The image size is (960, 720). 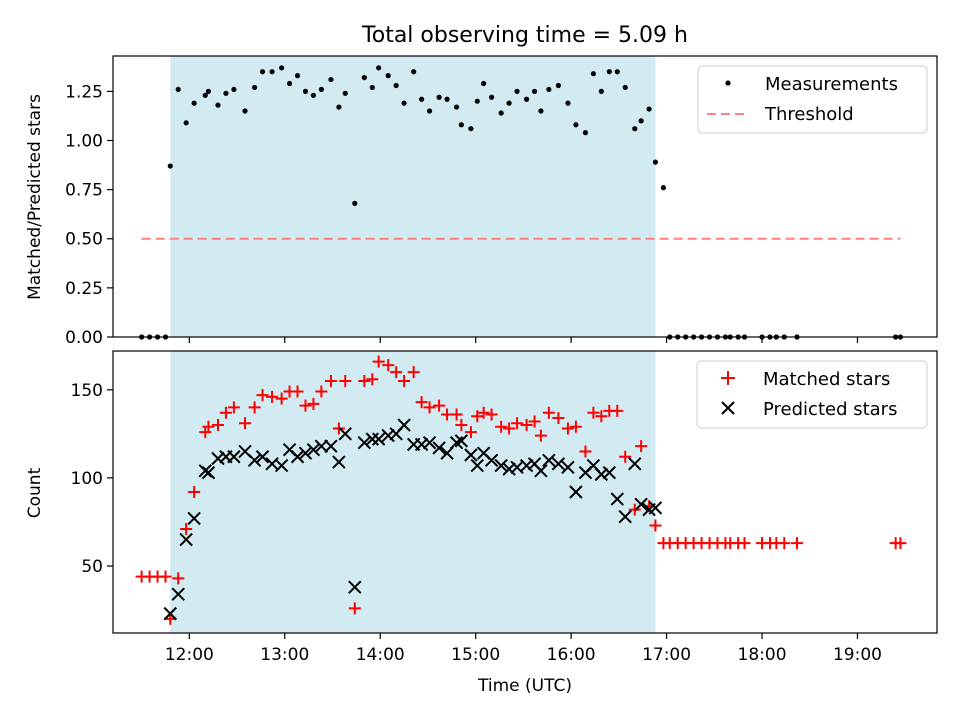 I want to click on bottom-y-axis: 50 100 150, so click(x=92, y=479).